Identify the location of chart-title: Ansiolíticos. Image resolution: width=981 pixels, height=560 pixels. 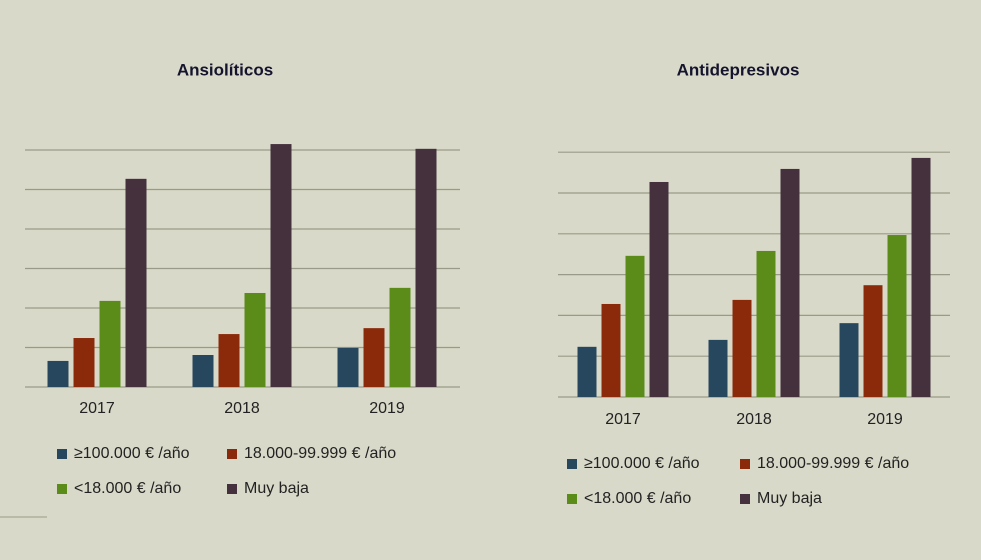
(225, 69).